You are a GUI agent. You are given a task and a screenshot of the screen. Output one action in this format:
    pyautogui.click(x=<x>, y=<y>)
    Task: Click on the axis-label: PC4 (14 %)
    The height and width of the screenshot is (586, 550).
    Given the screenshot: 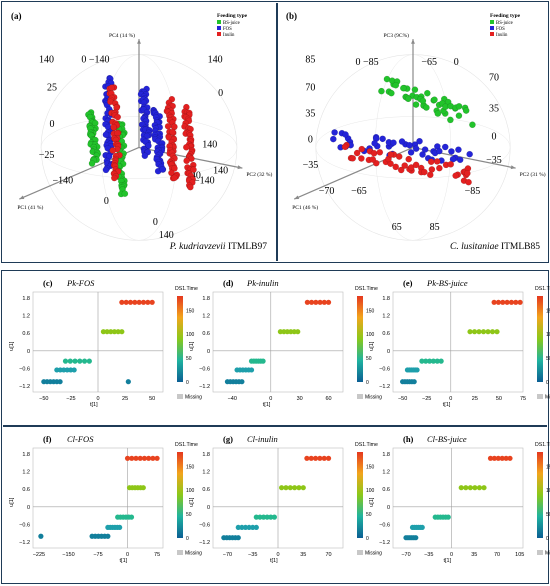 What is the action you would take?
    pyautogui.click(x=122, y=35)
    